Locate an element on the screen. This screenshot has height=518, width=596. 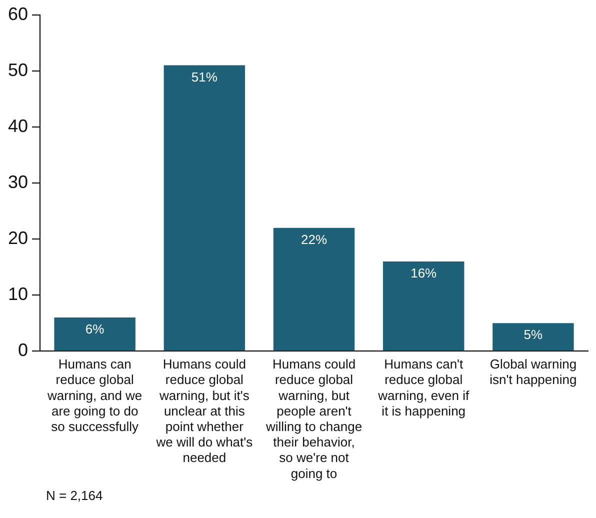
data-label: 6% is located at coordinates (95, 329).